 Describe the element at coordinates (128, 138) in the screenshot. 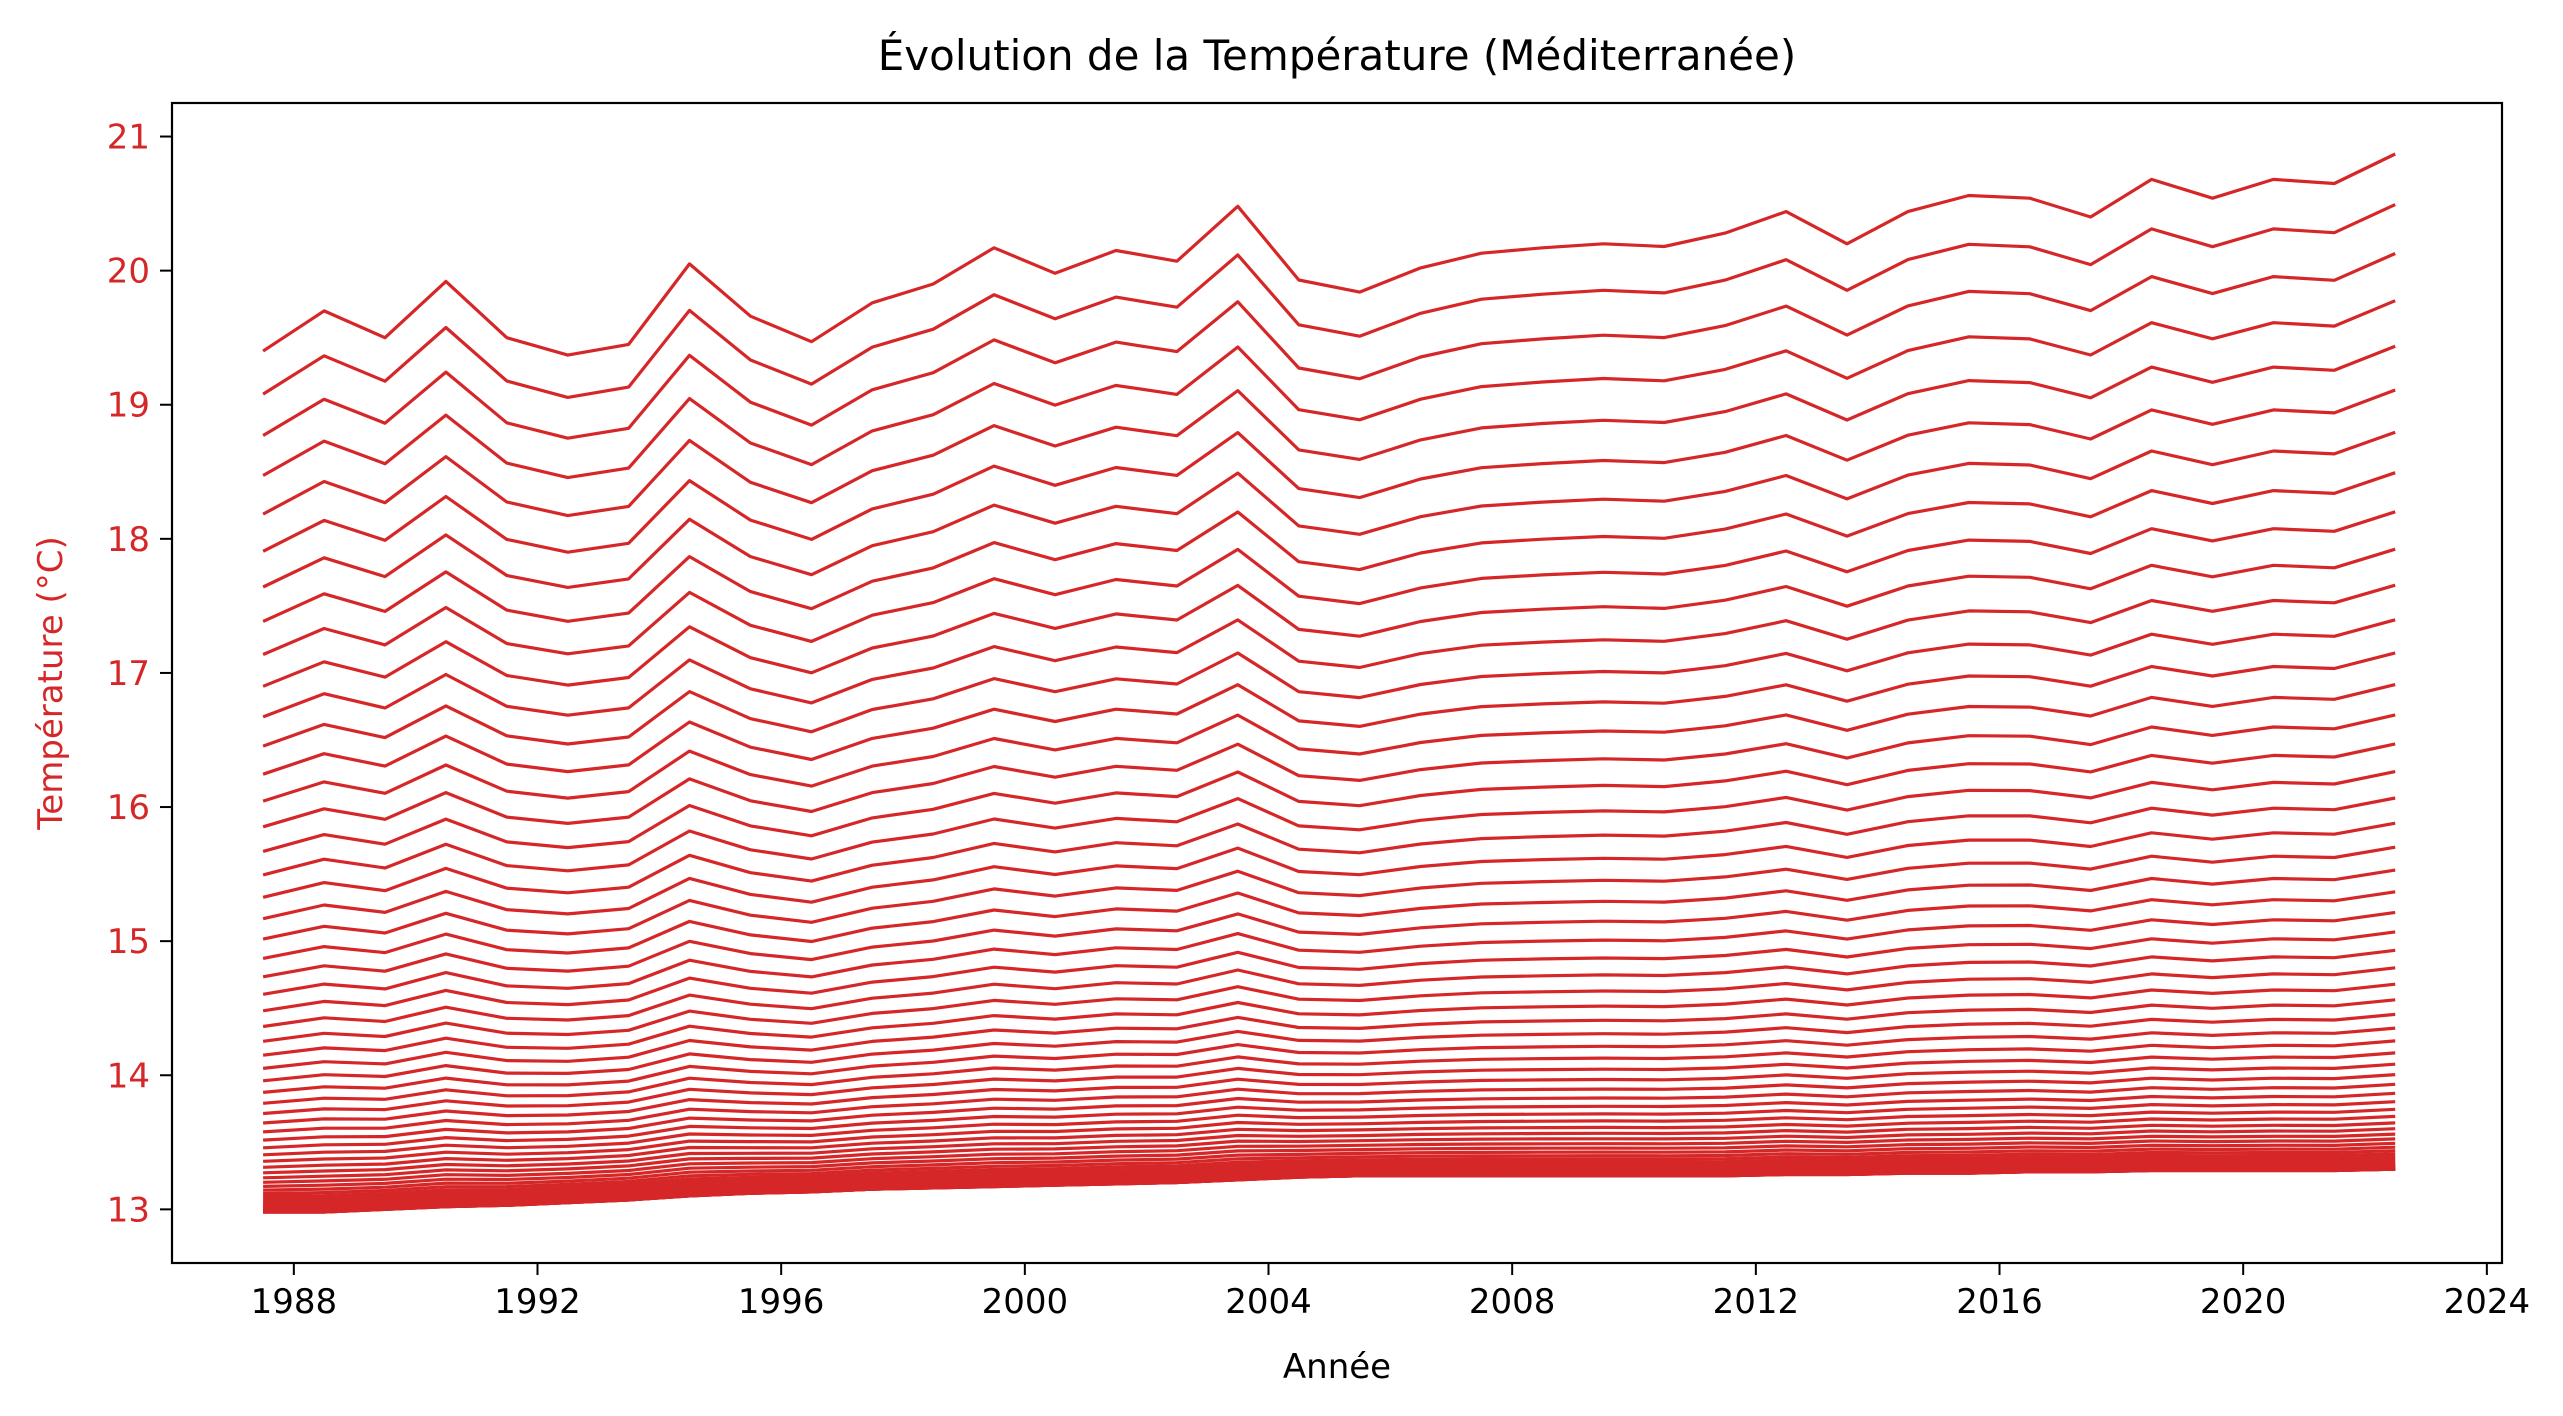

I see `y-tick-label: 21` at that location.